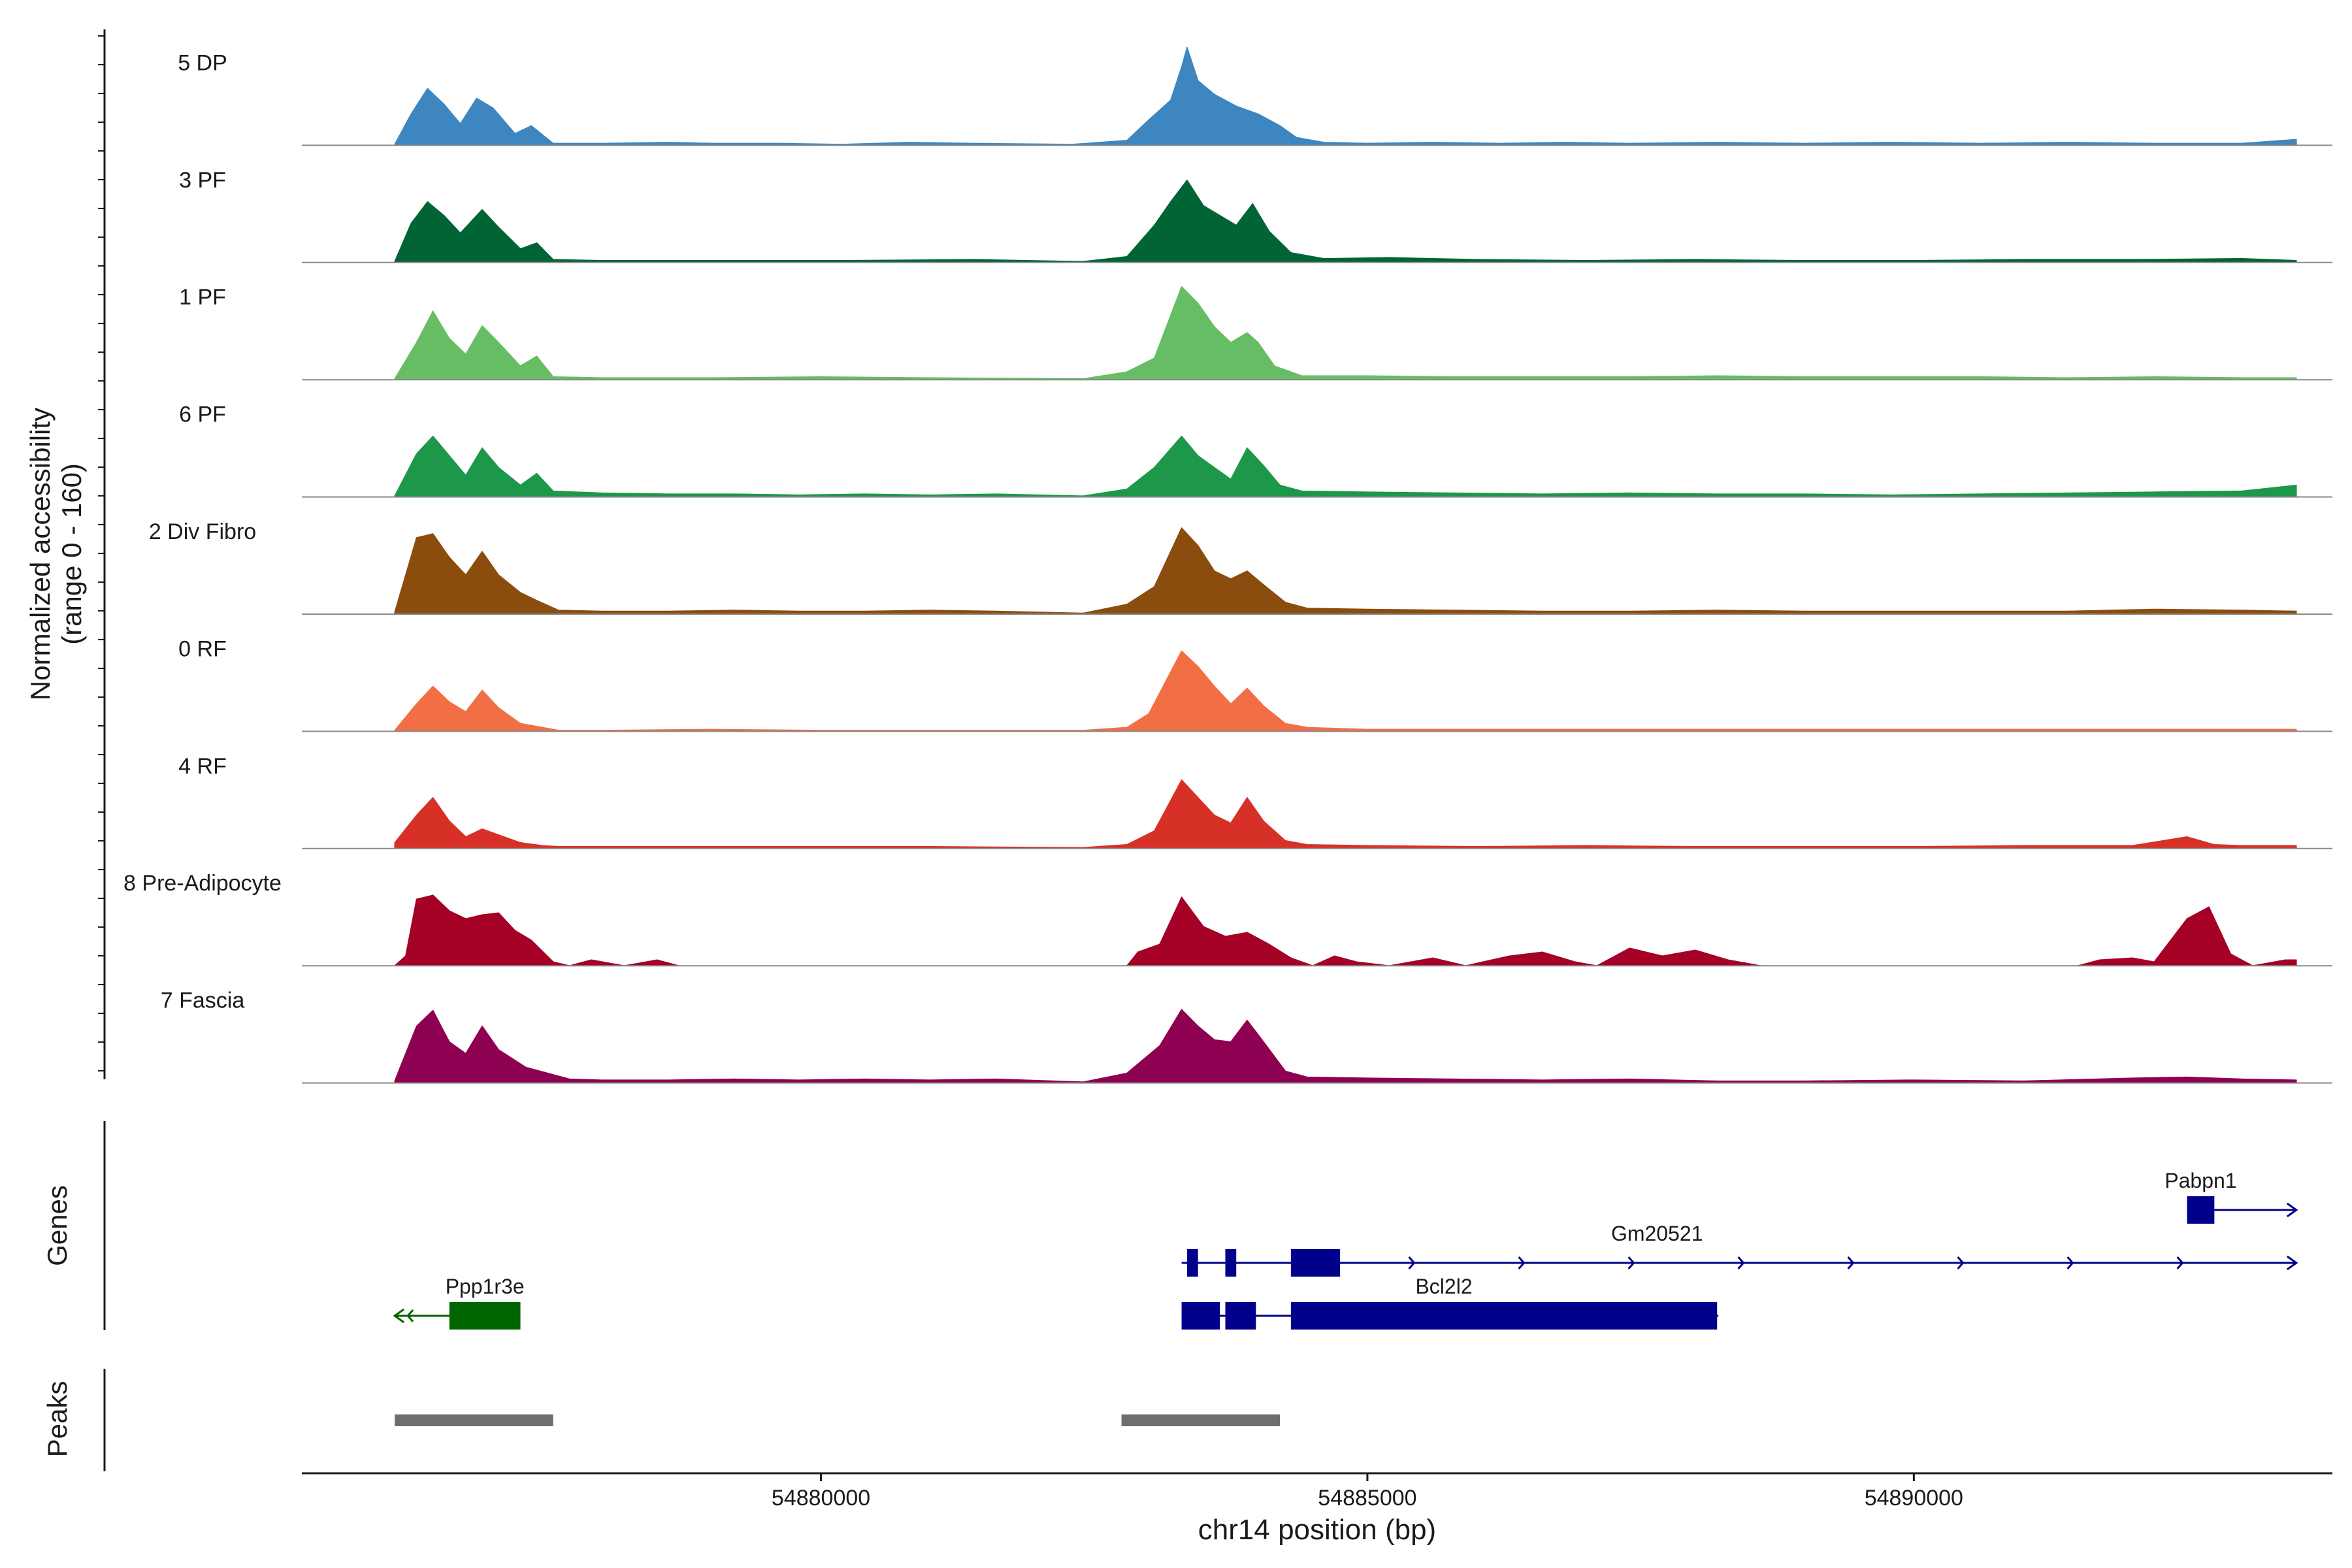  I want to click on track-label: 7 Fascia, so click(203, 1000).